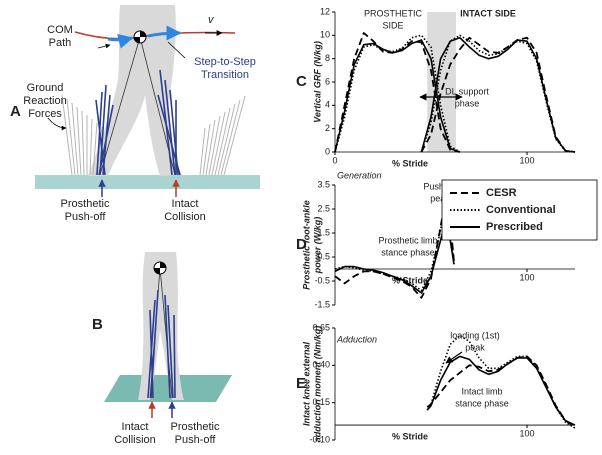 This screenshot has height=455, width=602. I want to click on velocity-label: v, so click(211, 20).